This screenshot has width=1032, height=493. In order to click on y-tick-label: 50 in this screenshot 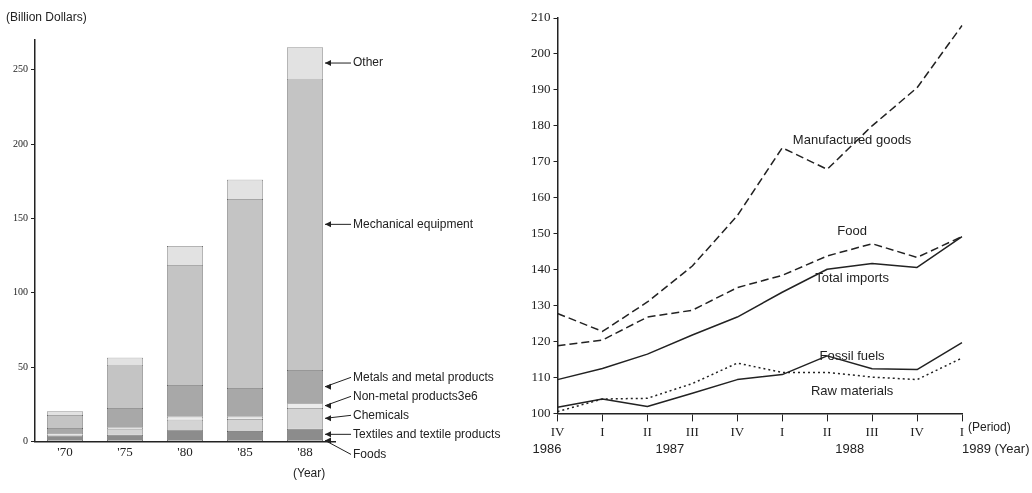, I will do `click(23, 366)`.